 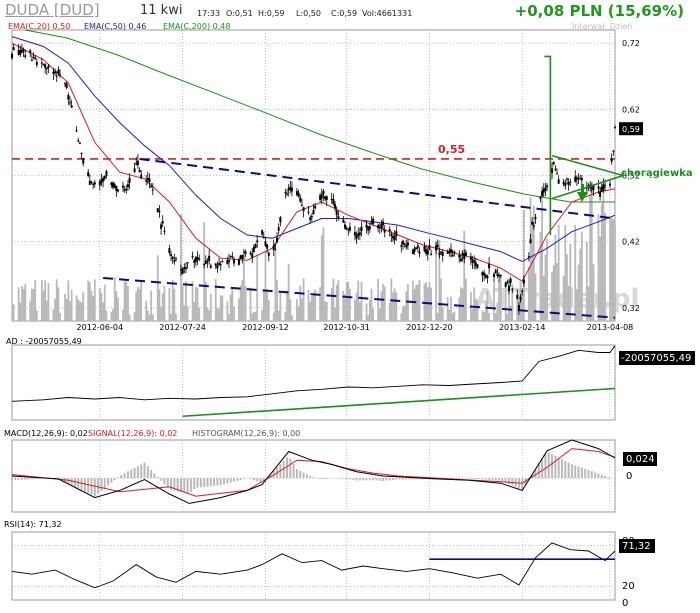 What do you see at coordinates (161, 10) in the screenshot?
I see `chart-date: 11 kwi` at bounding box center [161, 10].